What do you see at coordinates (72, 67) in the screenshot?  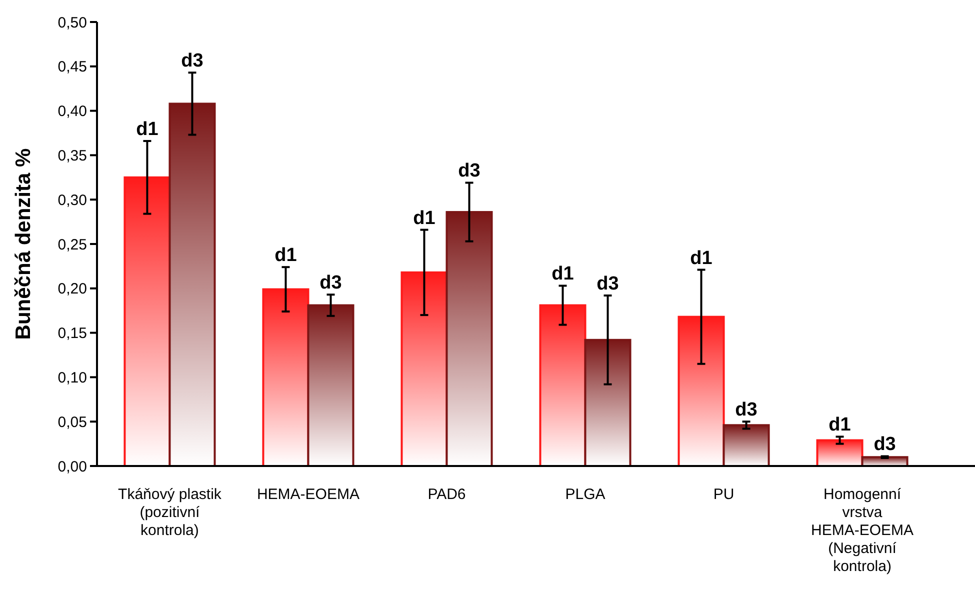 I see `y-tick-label: 0,45` at bounding box center [72, 67].